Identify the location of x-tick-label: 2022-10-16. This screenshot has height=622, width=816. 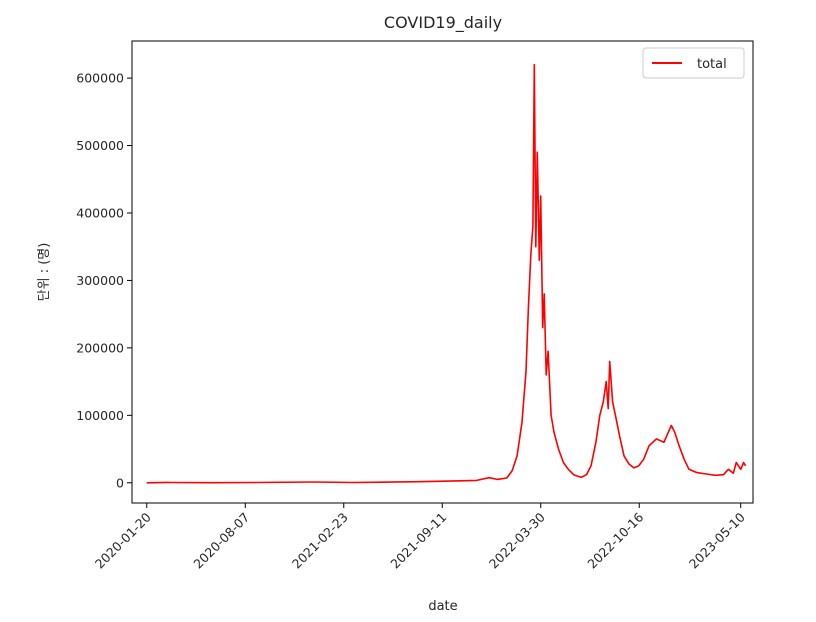
(615, 540).